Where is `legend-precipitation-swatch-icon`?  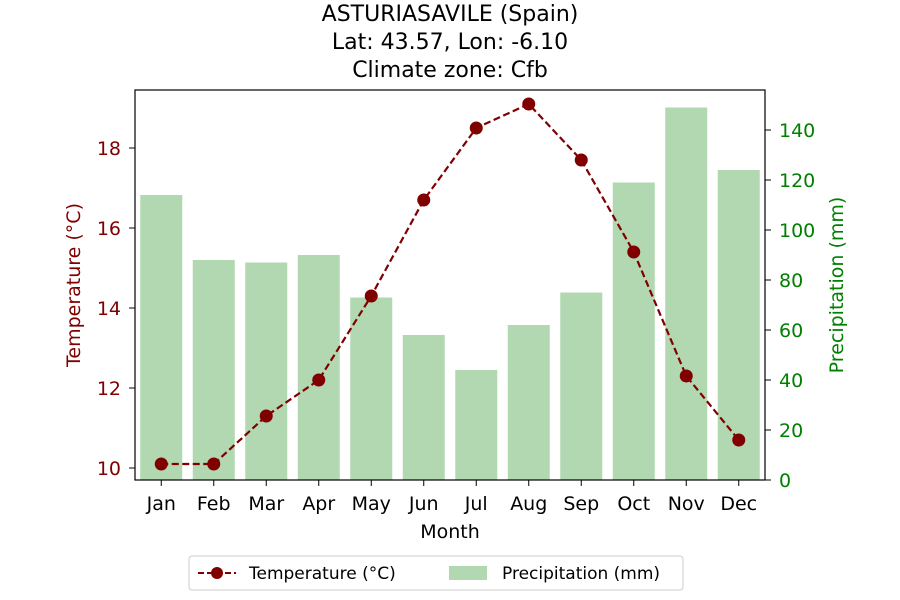
legend-precipitation-swatch-icon is located at coordinates (468, 573).